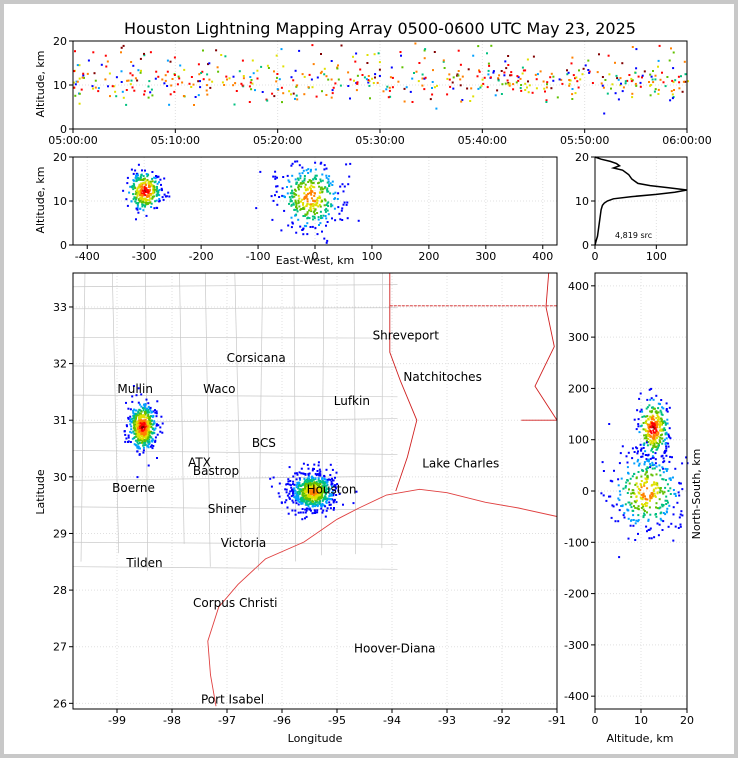  Describe the element at coordinates (585, 245) in the screenshot. I see `hist-ytick-label: 0` at that location.